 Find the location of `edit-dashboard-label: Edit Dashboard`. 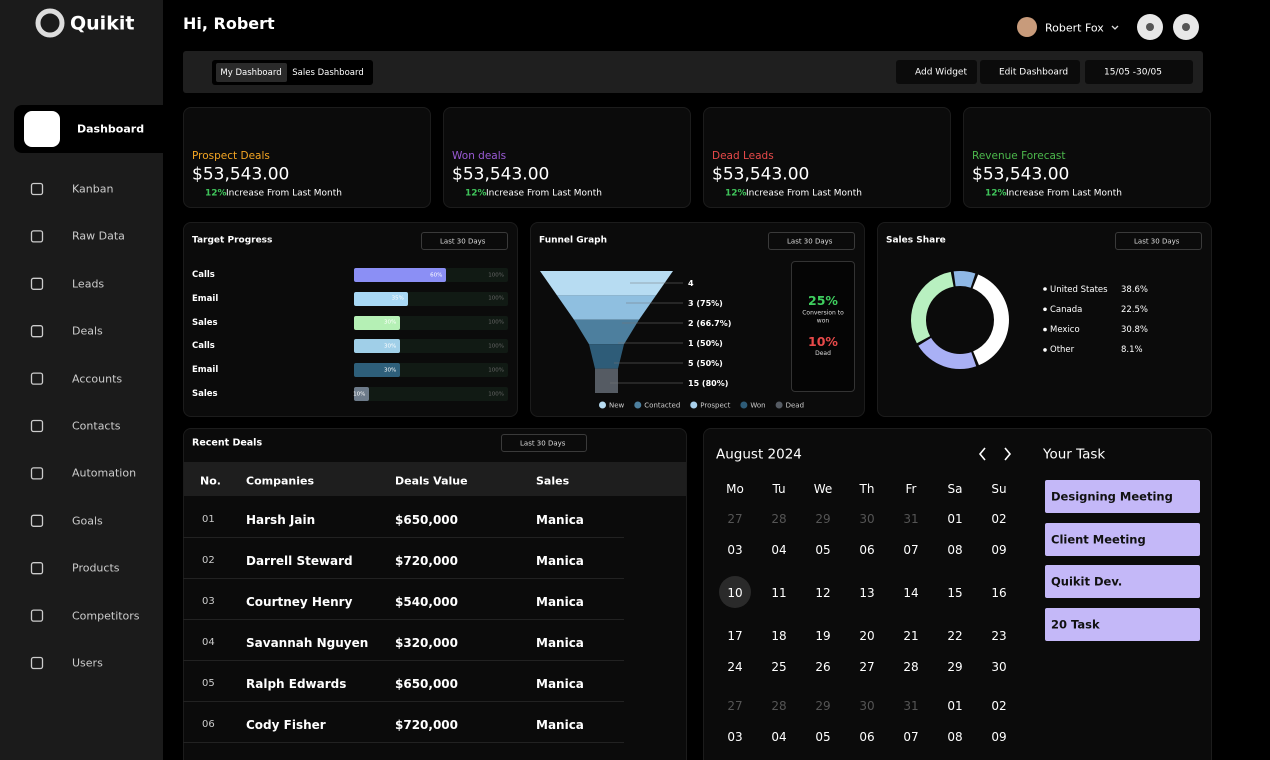

edit-dashboard-label: Edit Dashboard is located at coordinates (1034, 72).